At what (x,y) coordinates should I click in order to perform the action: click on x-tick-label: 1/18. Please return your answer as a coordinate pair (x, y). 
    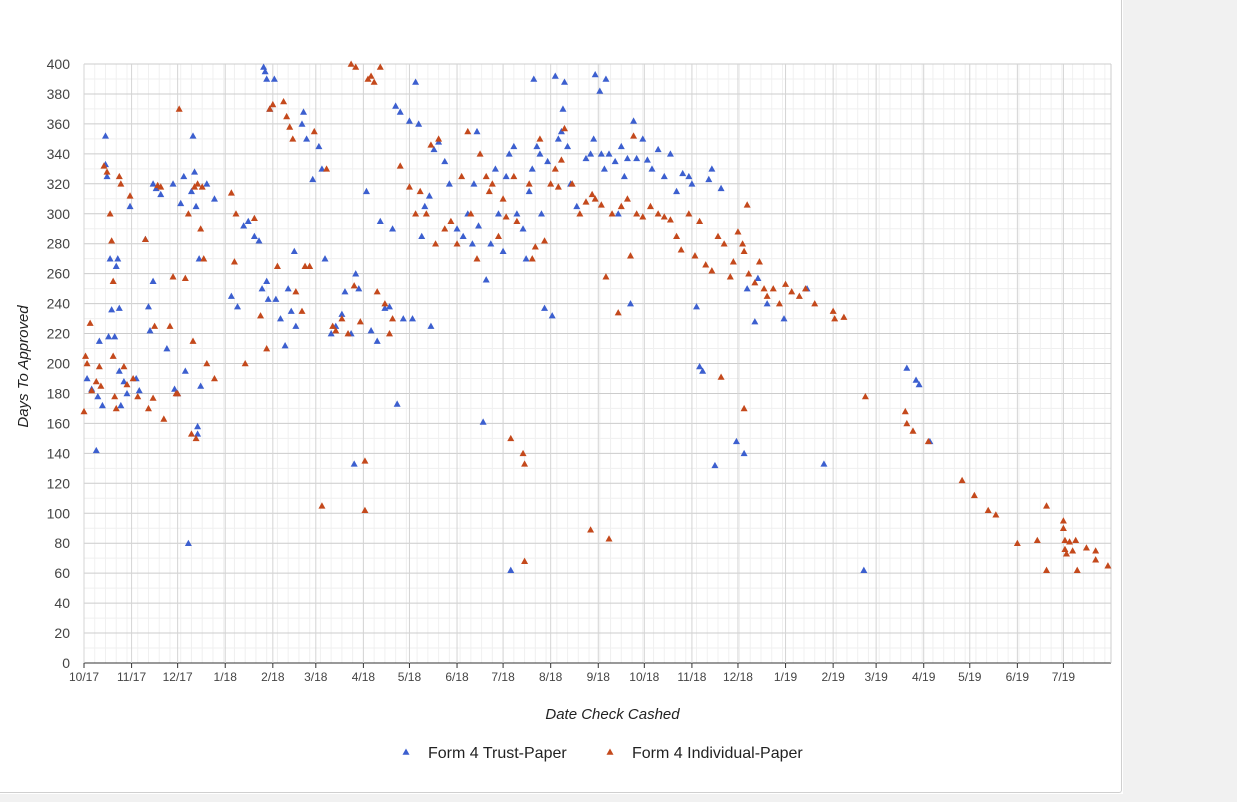
    Looking at the image, I should click on (226, 677).